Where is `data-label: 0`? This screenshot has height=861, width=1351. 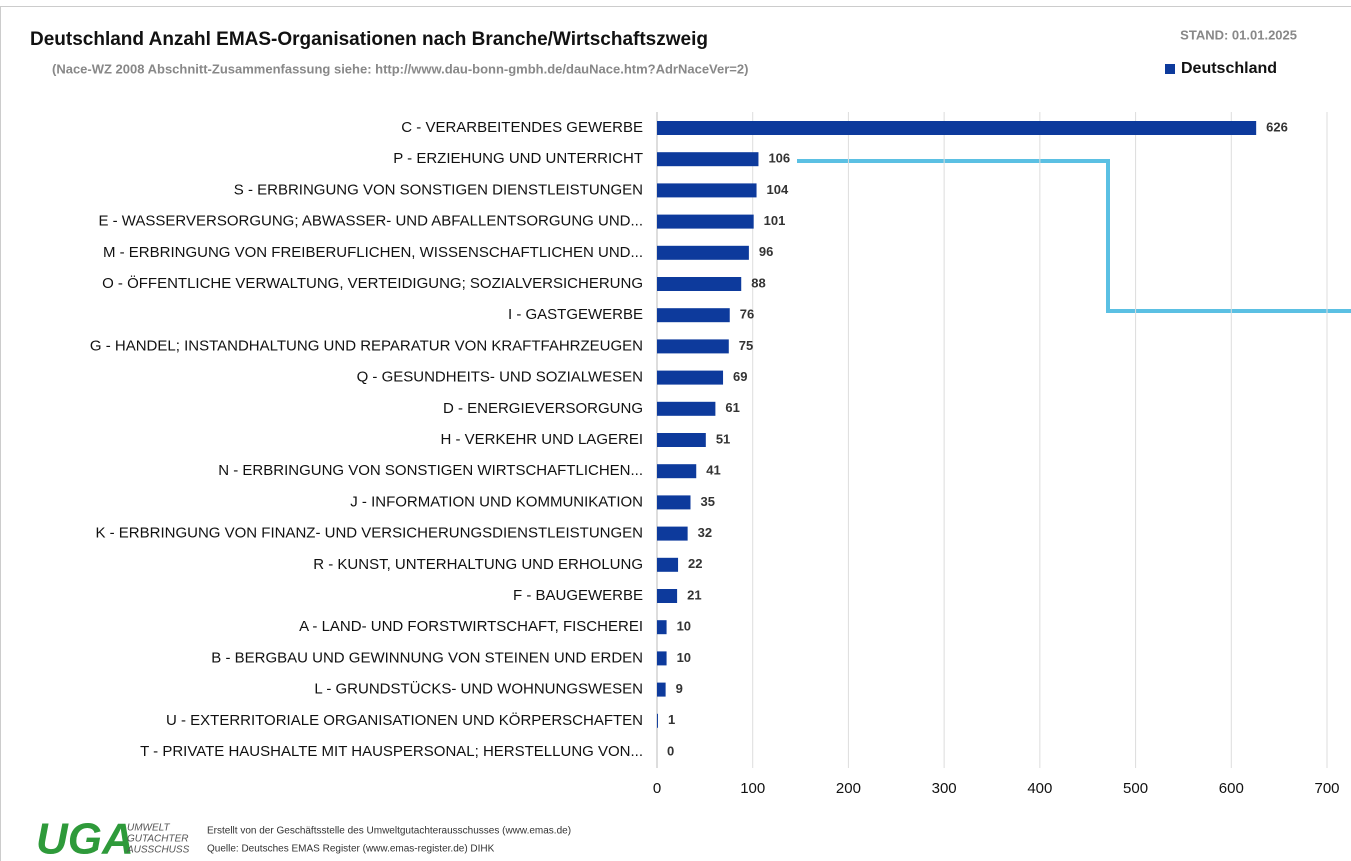 data-label: 0 is located at coordinates (670, 750).